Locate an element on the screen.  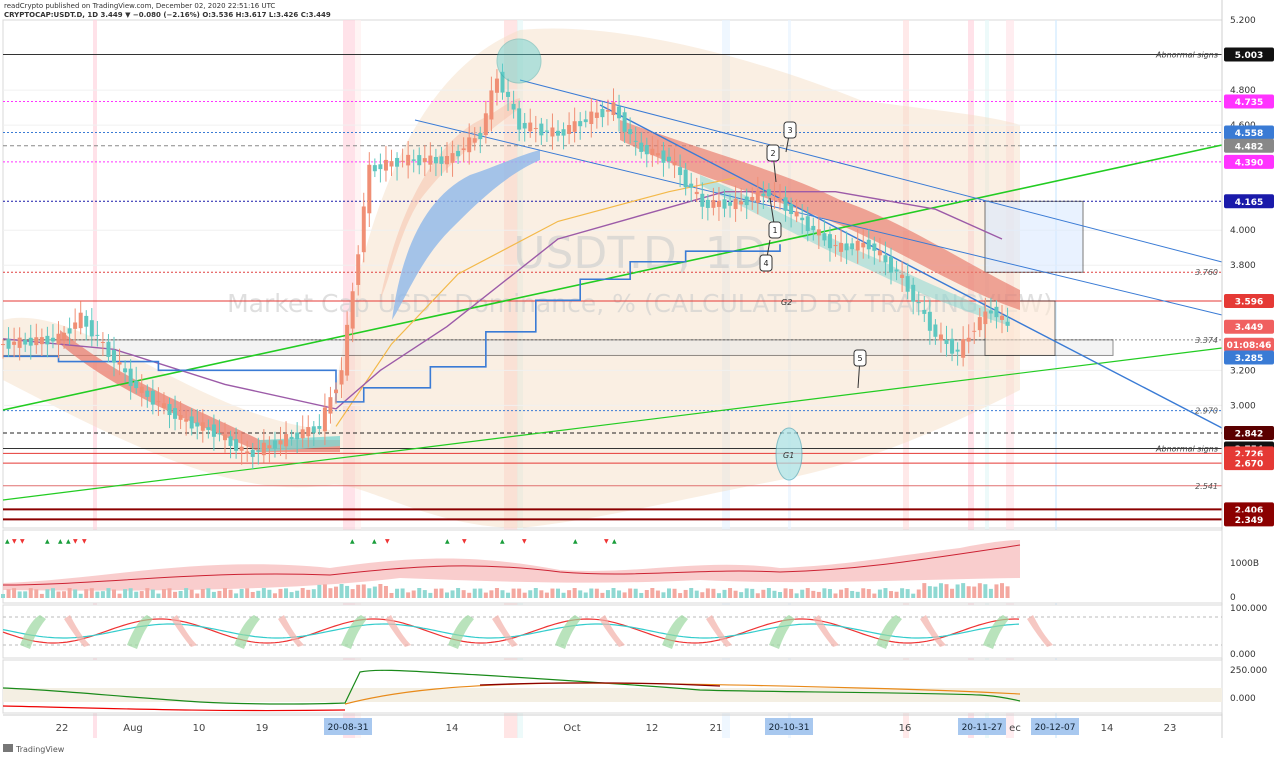
level-badge-text: 4.558 is located at coordinates (1249, 134).